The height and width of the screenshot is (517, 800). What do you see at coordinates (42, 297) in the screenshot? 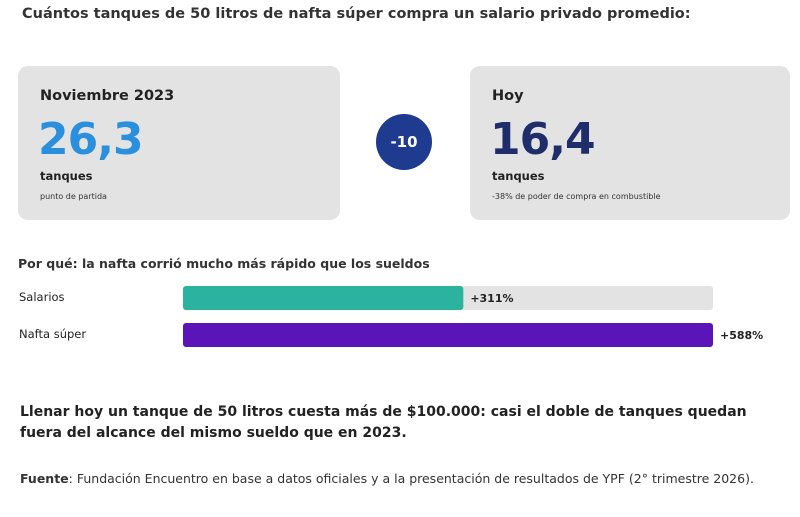
I see `bar-category-label: Salarios` at bounding box center [42, 297].